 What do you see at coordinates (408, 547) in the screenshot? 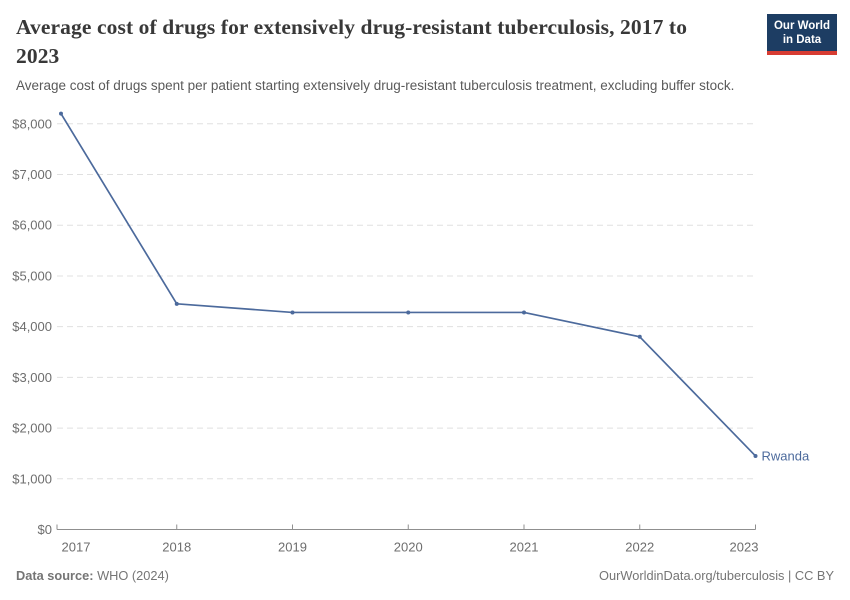
I see `x-tick-label: 2020` at bounding box center [408, 547].